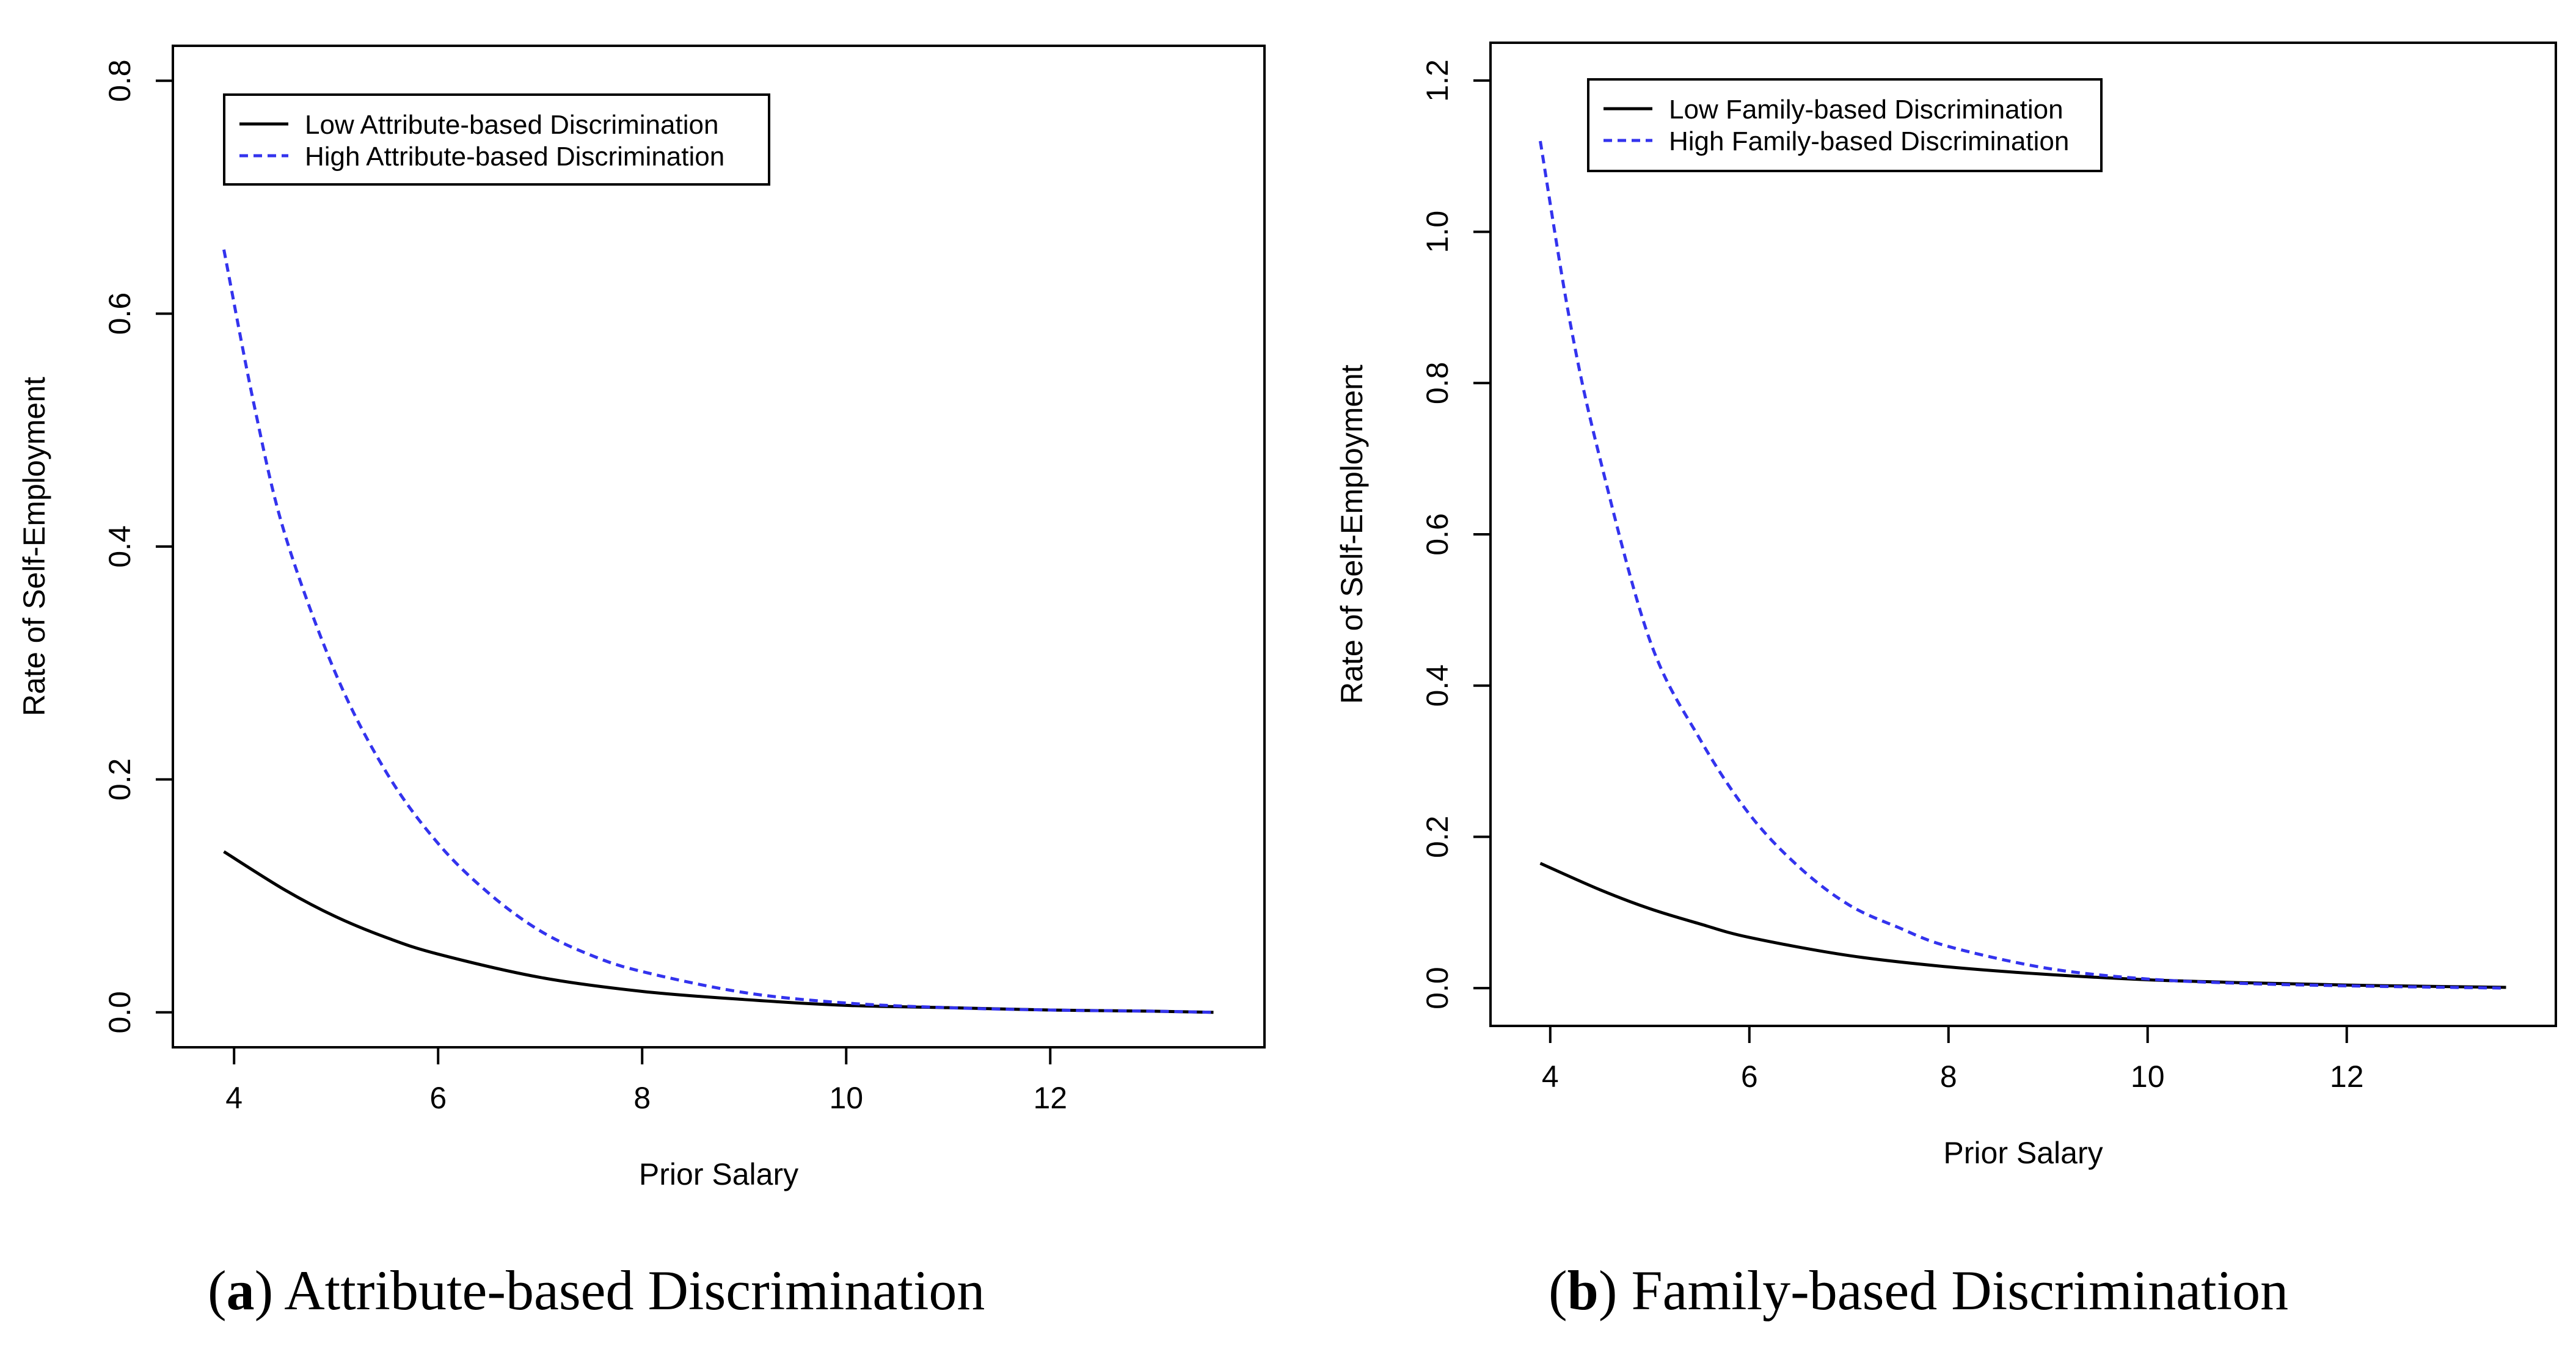  What do you see at coordinates (1583, 1290) in the screenshot?
I see `caption-b-label: b` at bounding box center [1583, 1290].